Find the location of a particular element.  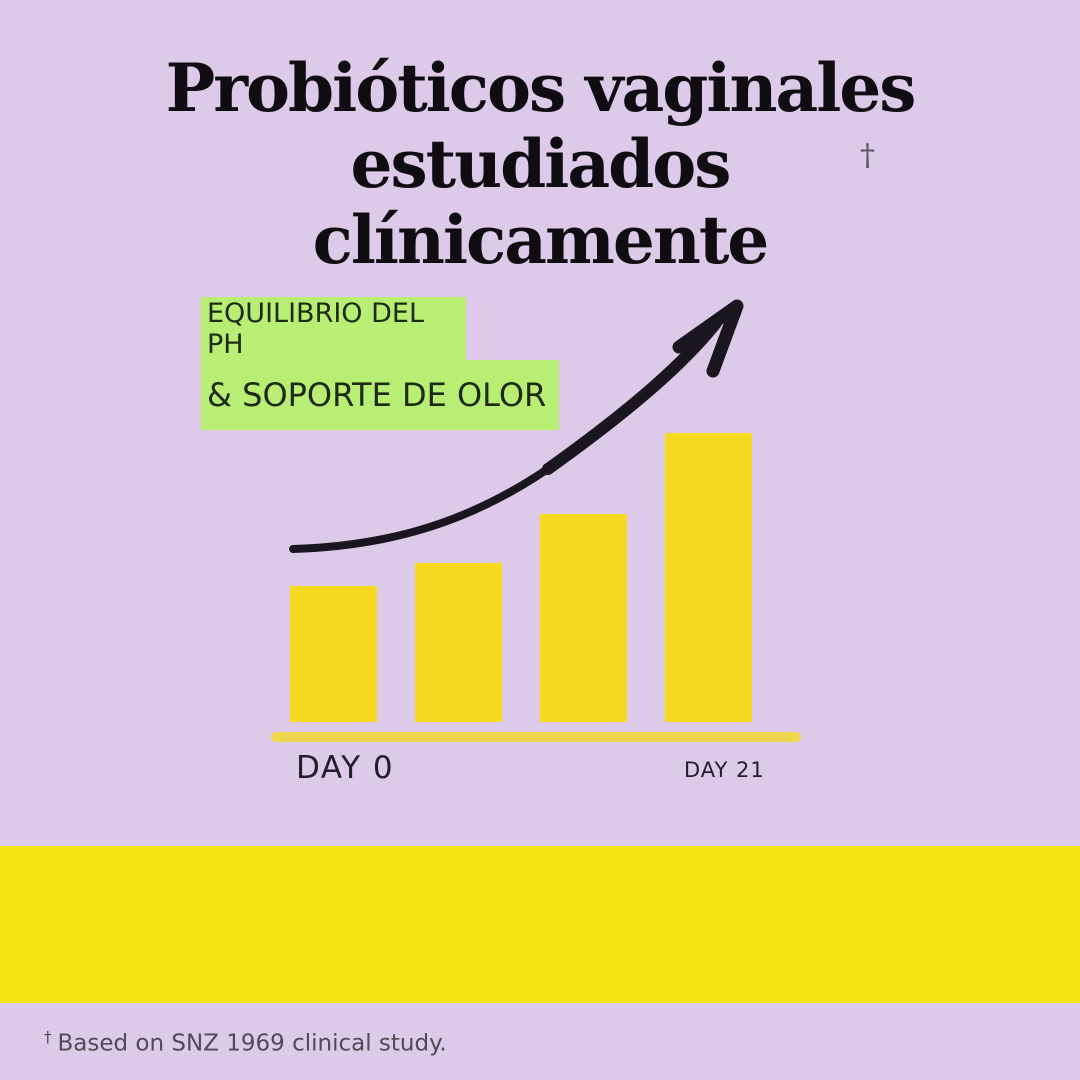

dagger-footnote-marker: † is located at coordinates (867, 155).